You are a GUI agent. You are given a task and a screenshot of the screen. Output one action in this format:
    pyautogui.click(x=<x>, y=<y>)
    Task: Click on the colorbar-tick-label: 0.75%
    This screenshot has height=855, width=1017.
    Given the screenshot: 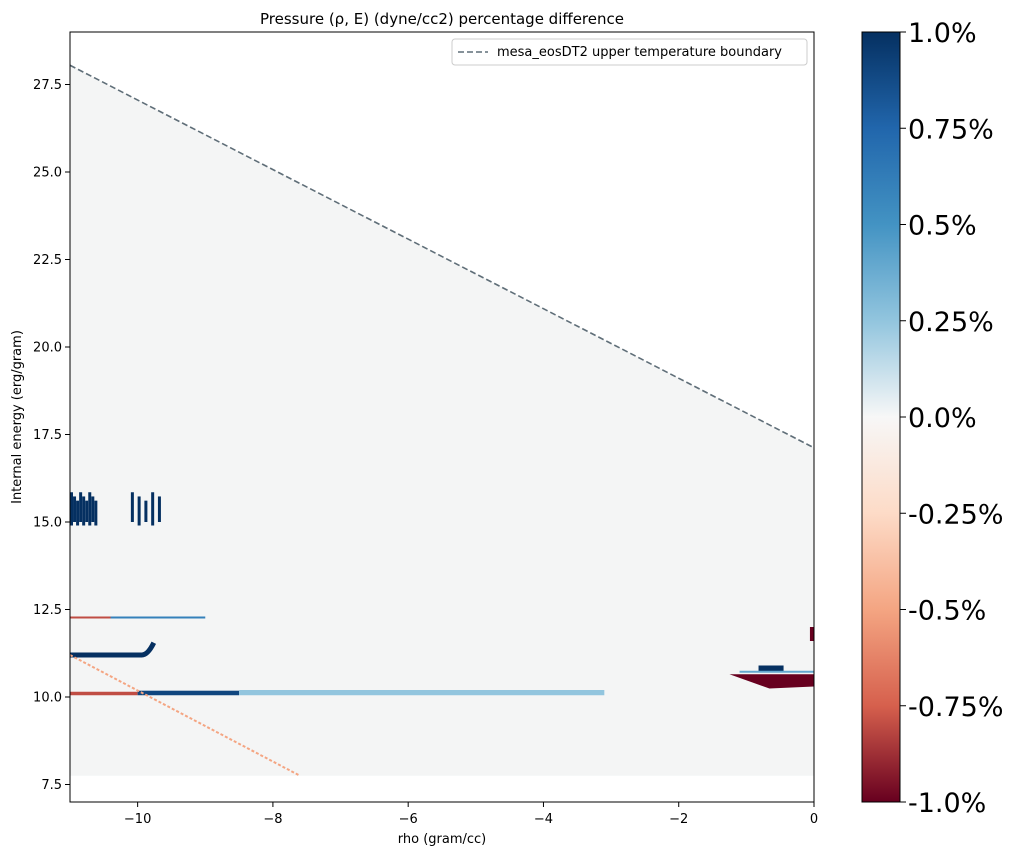 What is the action you would take?
    pyautogui.click(x=951, y=129)
    